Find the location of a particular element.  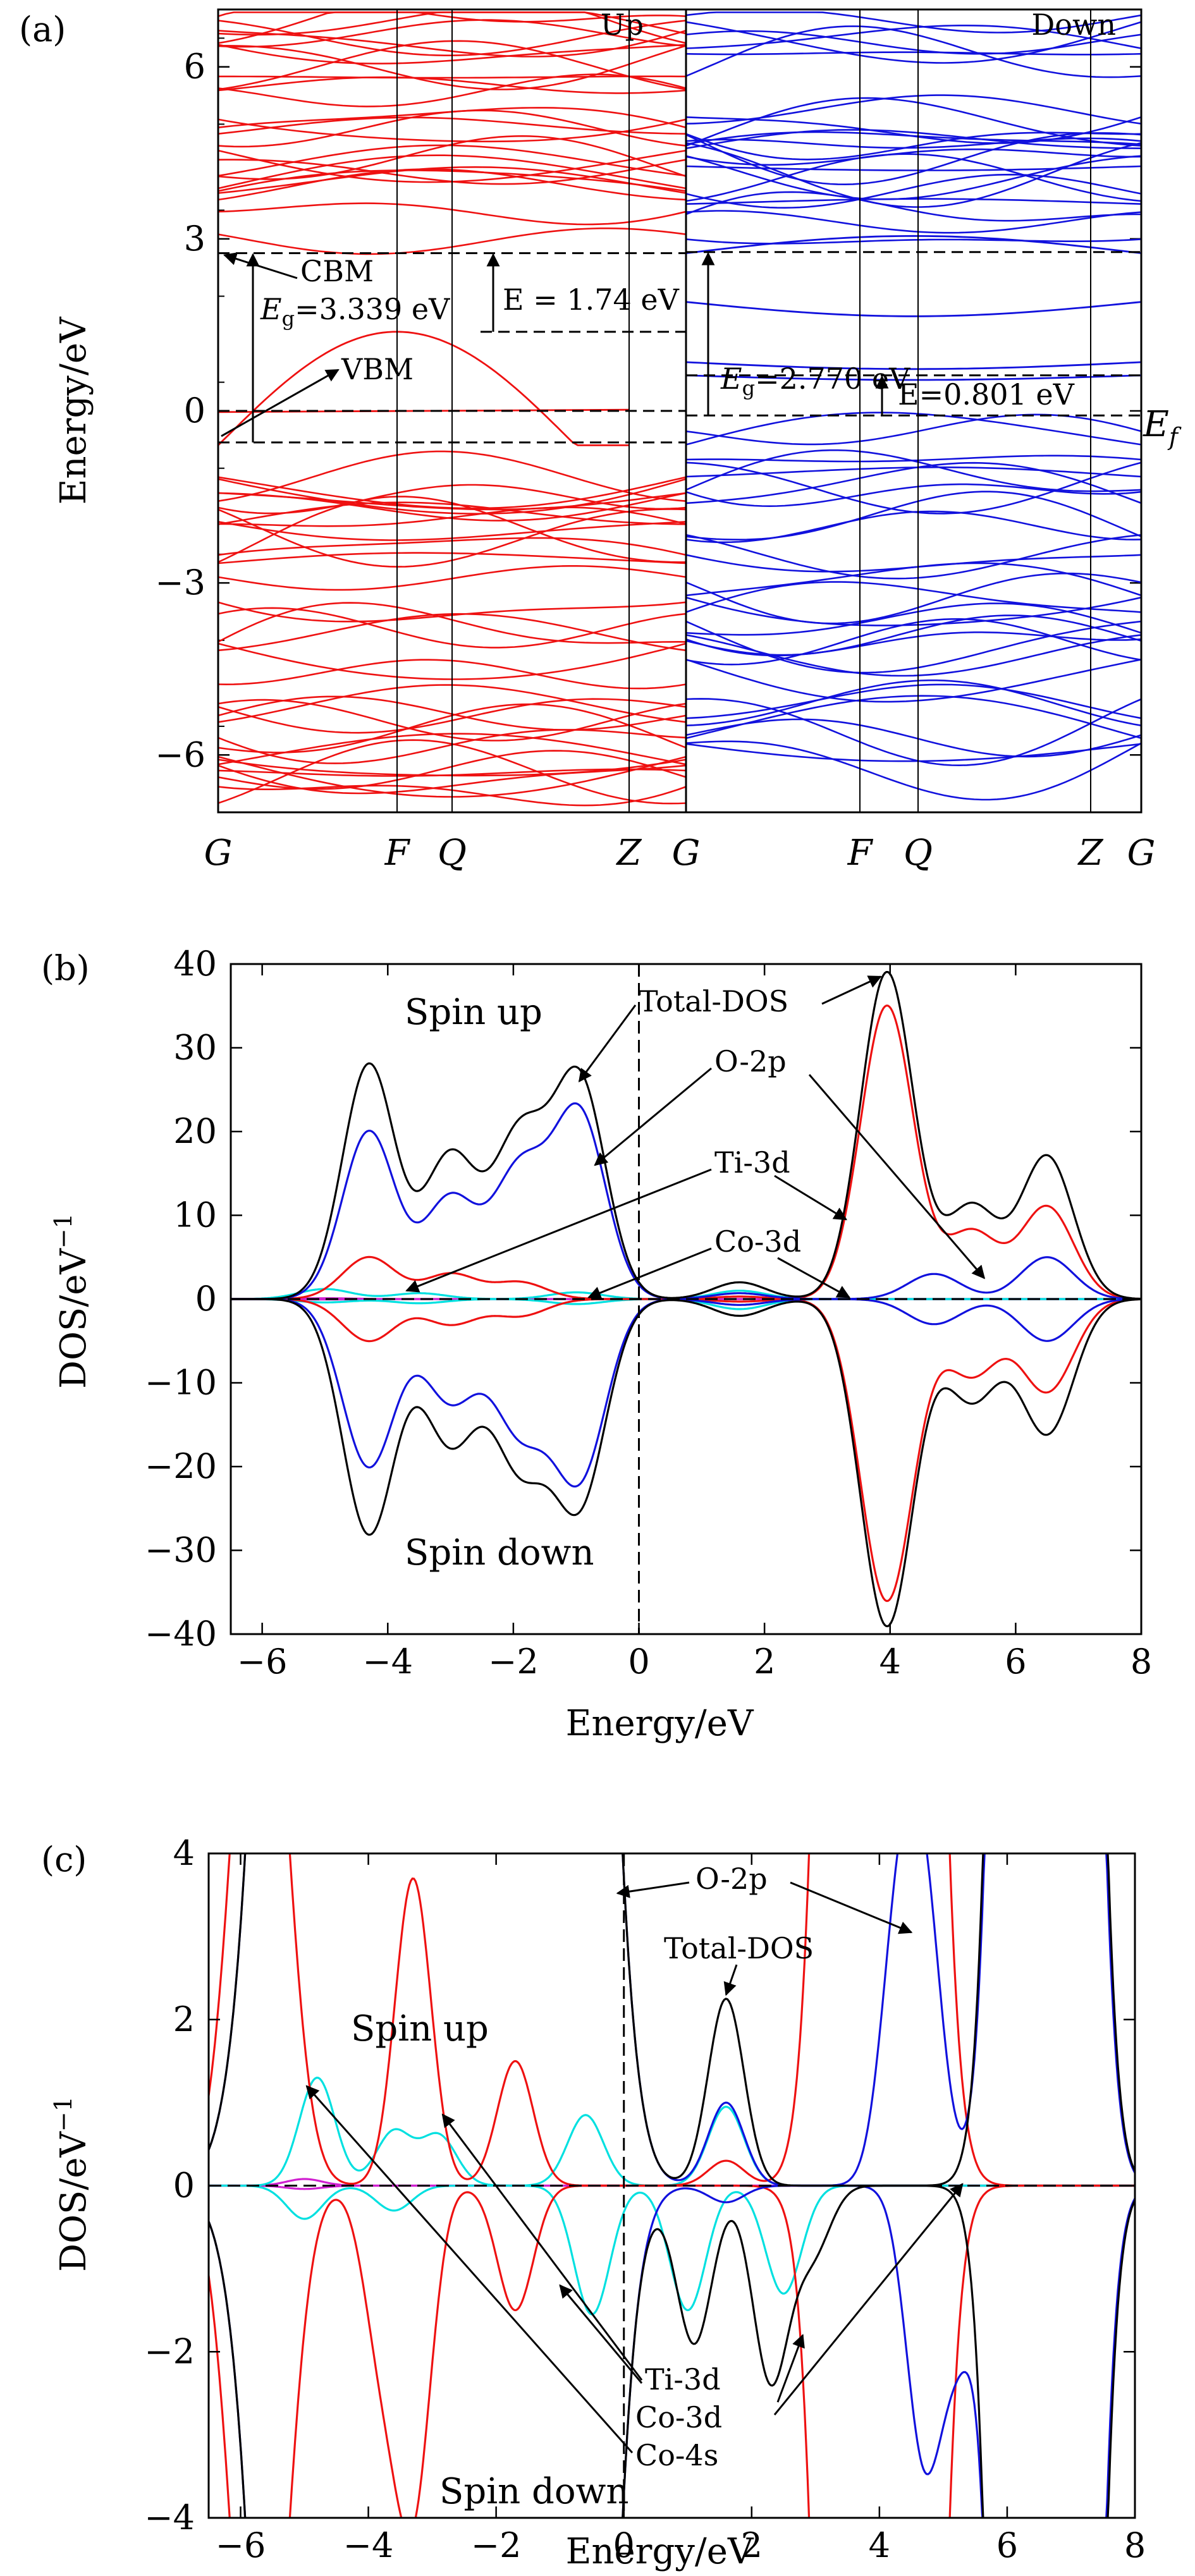

panel-a-down-label: Down is located at coordinates (1074, 25).